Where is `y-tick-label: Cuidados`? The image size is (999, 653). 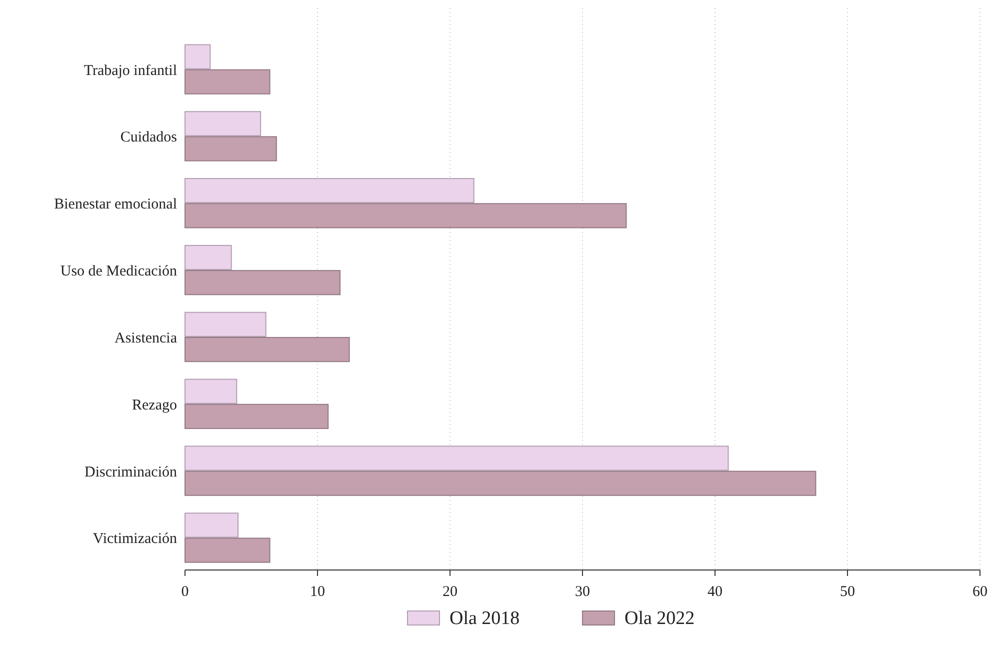 y-tick-label: Cuidados is located at coordinates (149, 138).